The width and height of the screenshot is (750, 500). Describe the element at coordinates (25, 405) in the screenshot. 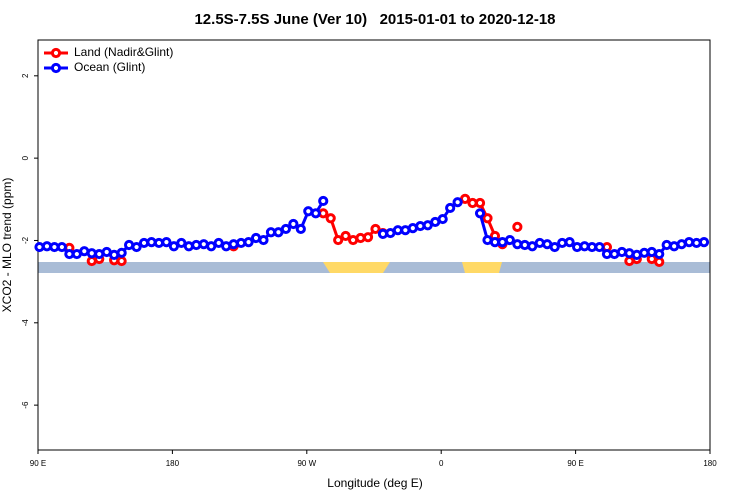

I see `y-tick-label: -6` at that location.